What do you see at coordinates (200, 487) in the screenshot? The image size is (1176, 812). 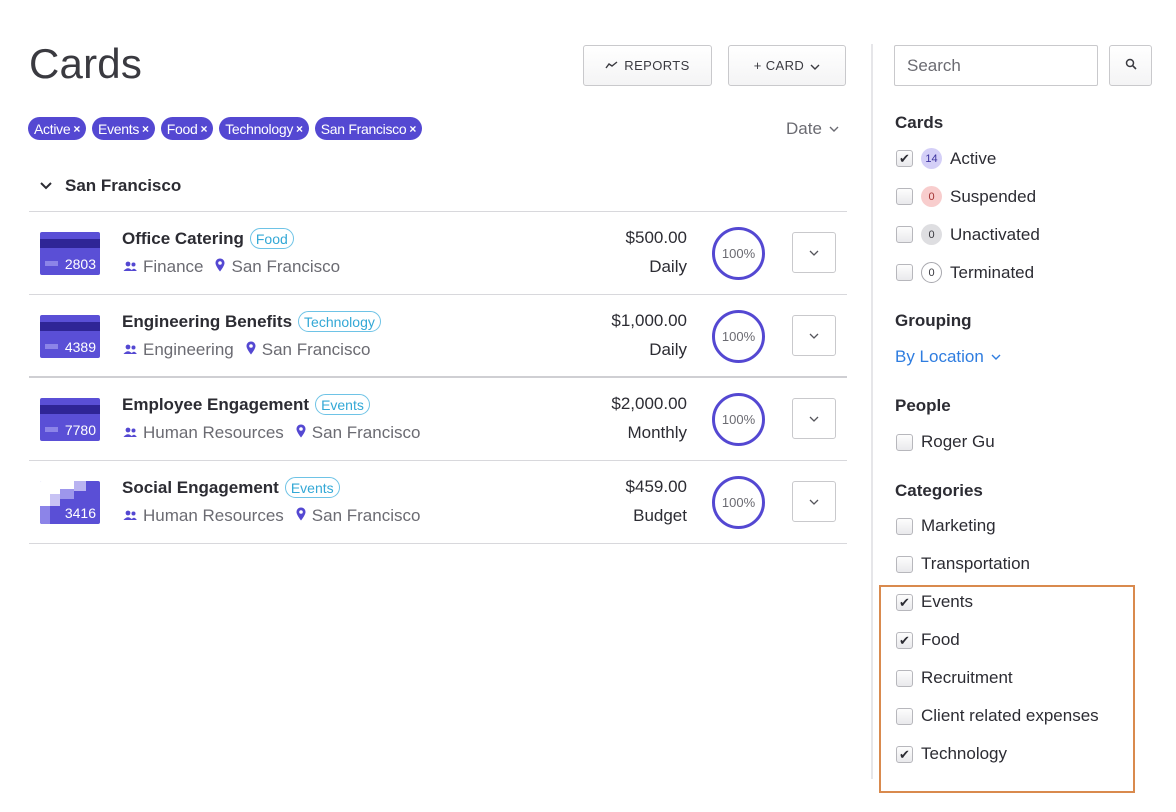 I see `card-name: Social Engagement` at bounding box center [200, 487].